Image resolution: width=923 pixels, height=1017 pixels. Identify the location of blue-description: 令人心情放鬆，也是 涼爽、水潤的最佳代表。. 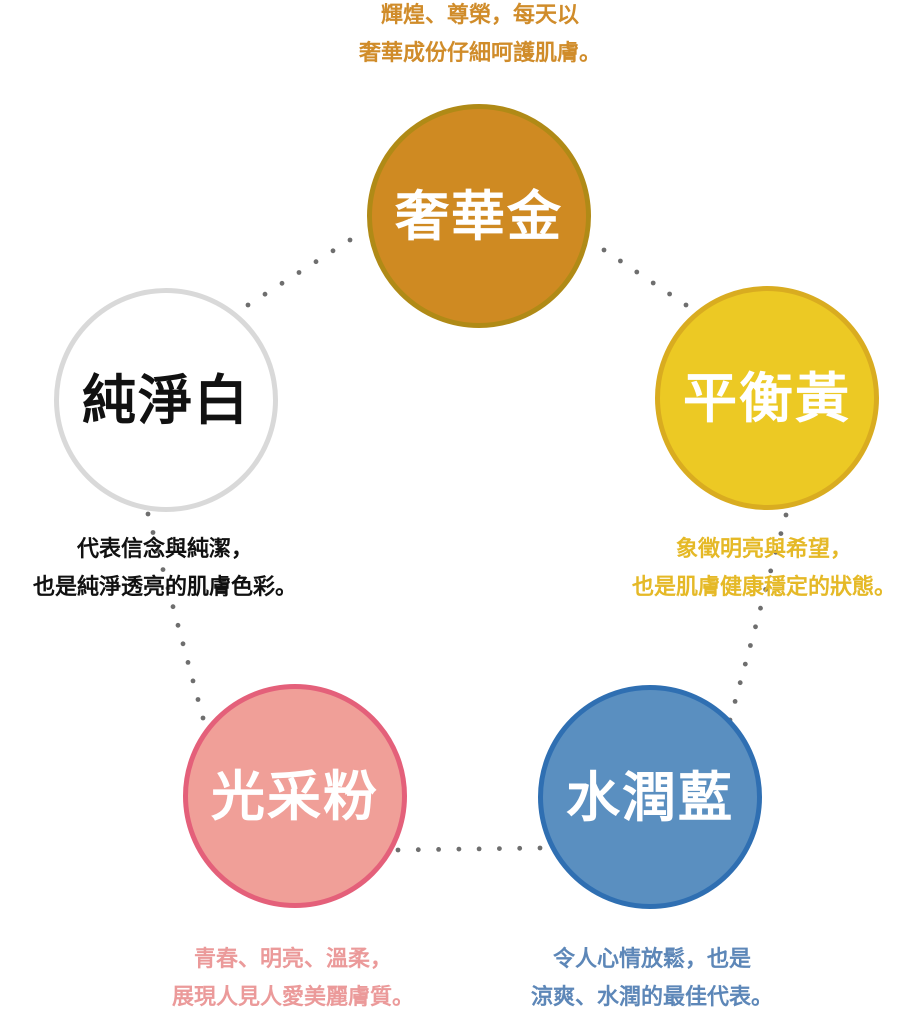
(652, 978).